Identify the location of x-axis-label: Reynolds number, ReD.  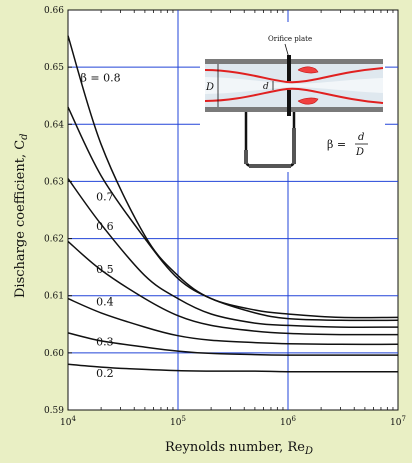
(239, 448).